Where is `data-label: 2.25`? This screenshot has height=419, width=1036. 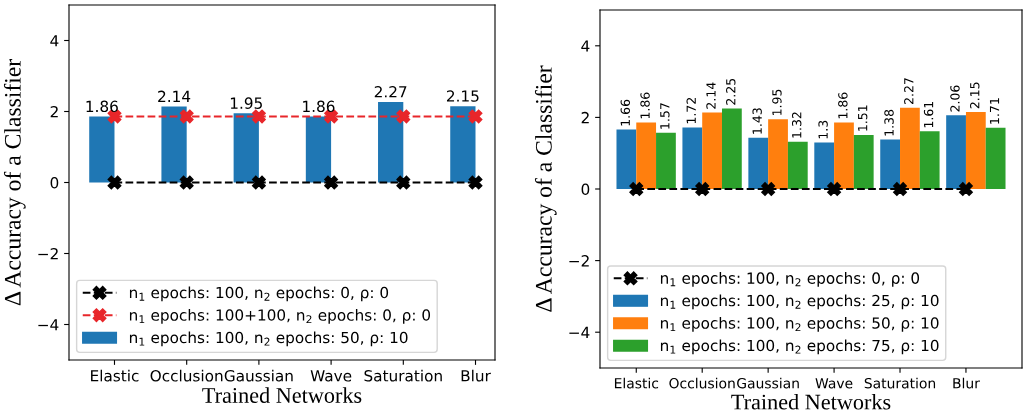
data-label: 2.25 is located at coordinates (731, 91).